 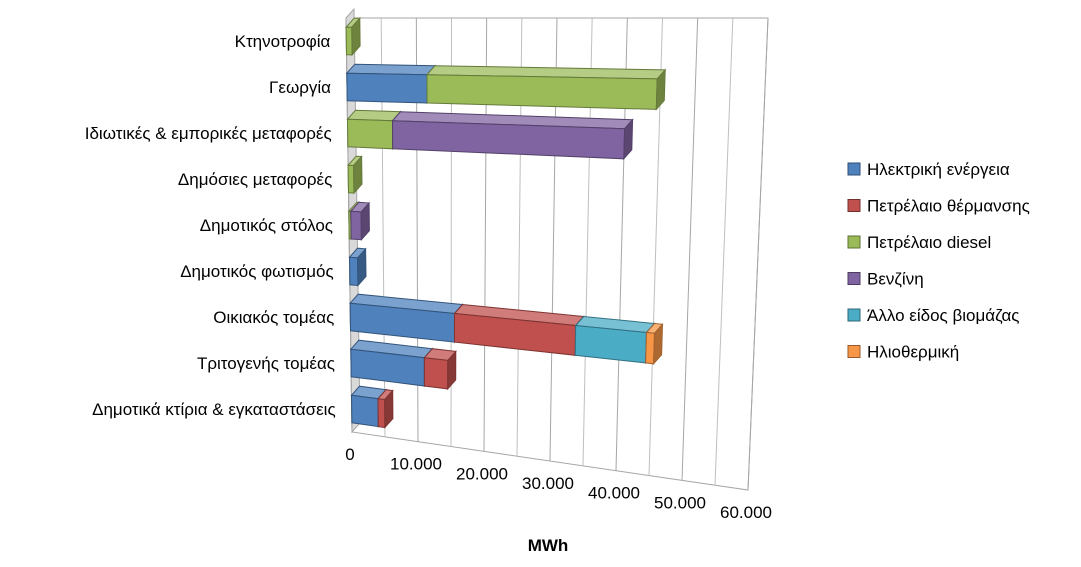 I want to click on legend-label: Ηλεκτρική ενέργεια, so click(x=938, y=169).